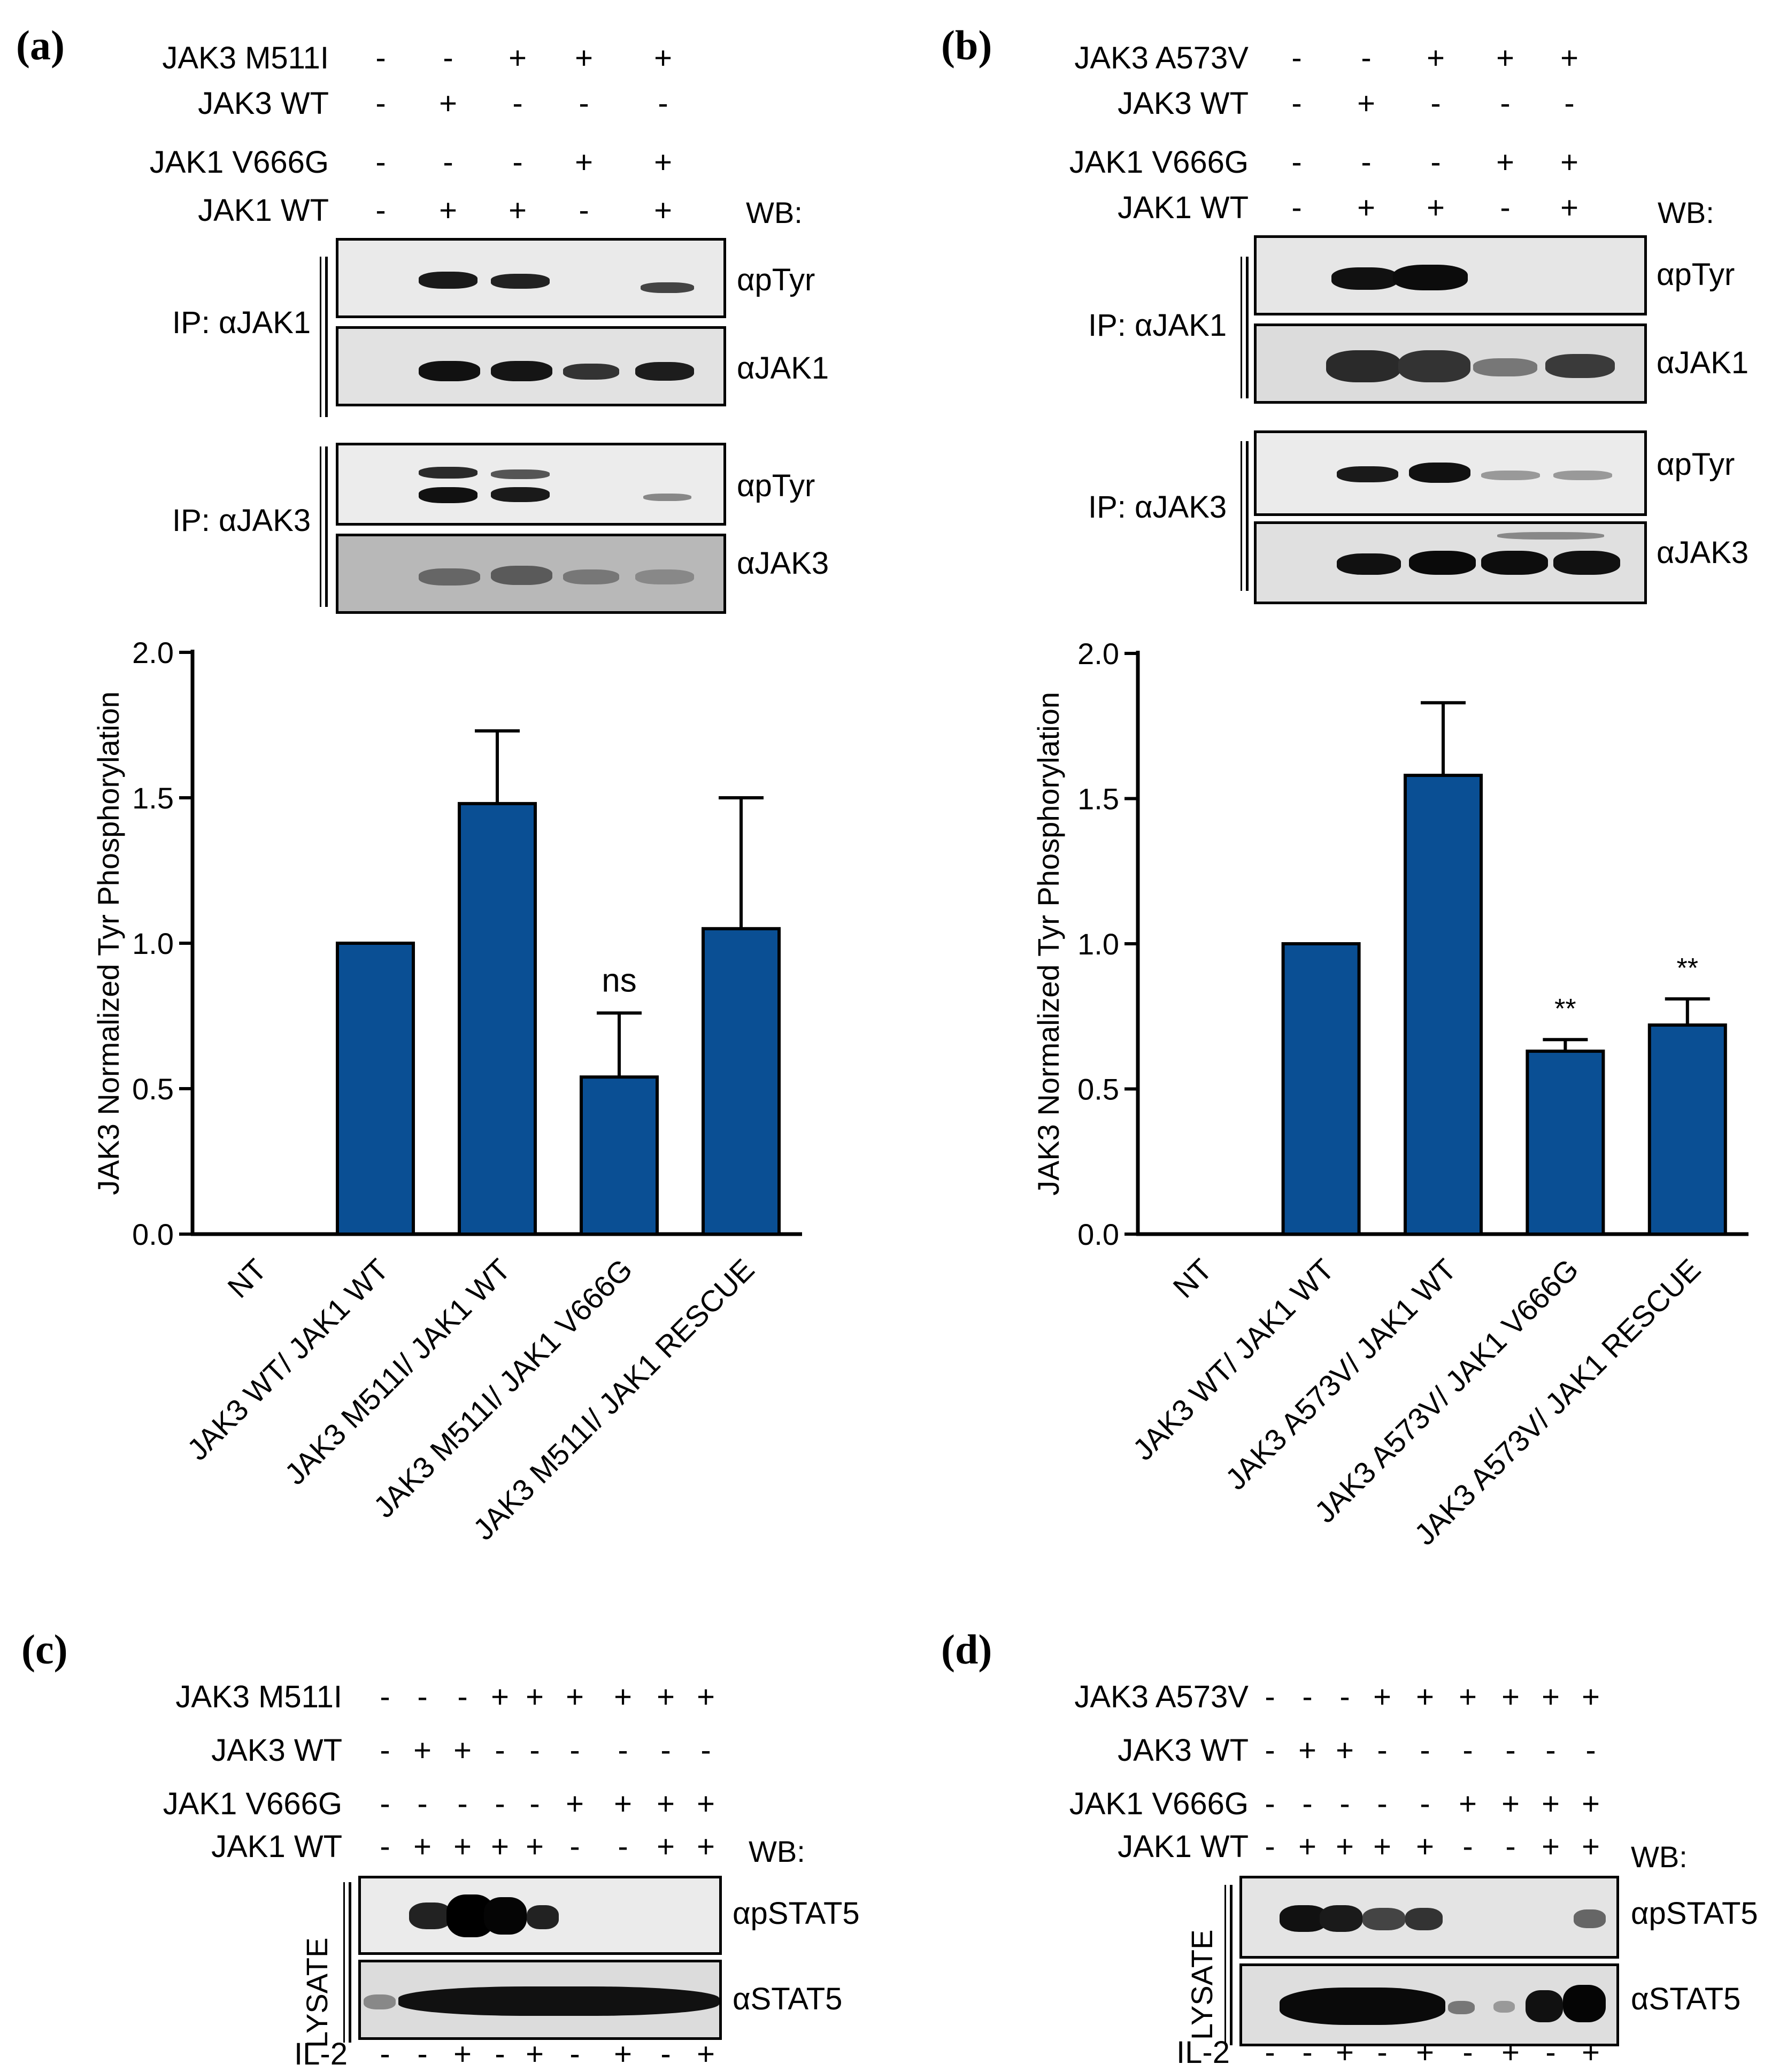 The image size is (1787, 2072). What do you see at coordinates (1157, 507) in the screenshot?
I see `ip-label-jak3-b: IP: αJAK3` at bounding box center [1157, 507].